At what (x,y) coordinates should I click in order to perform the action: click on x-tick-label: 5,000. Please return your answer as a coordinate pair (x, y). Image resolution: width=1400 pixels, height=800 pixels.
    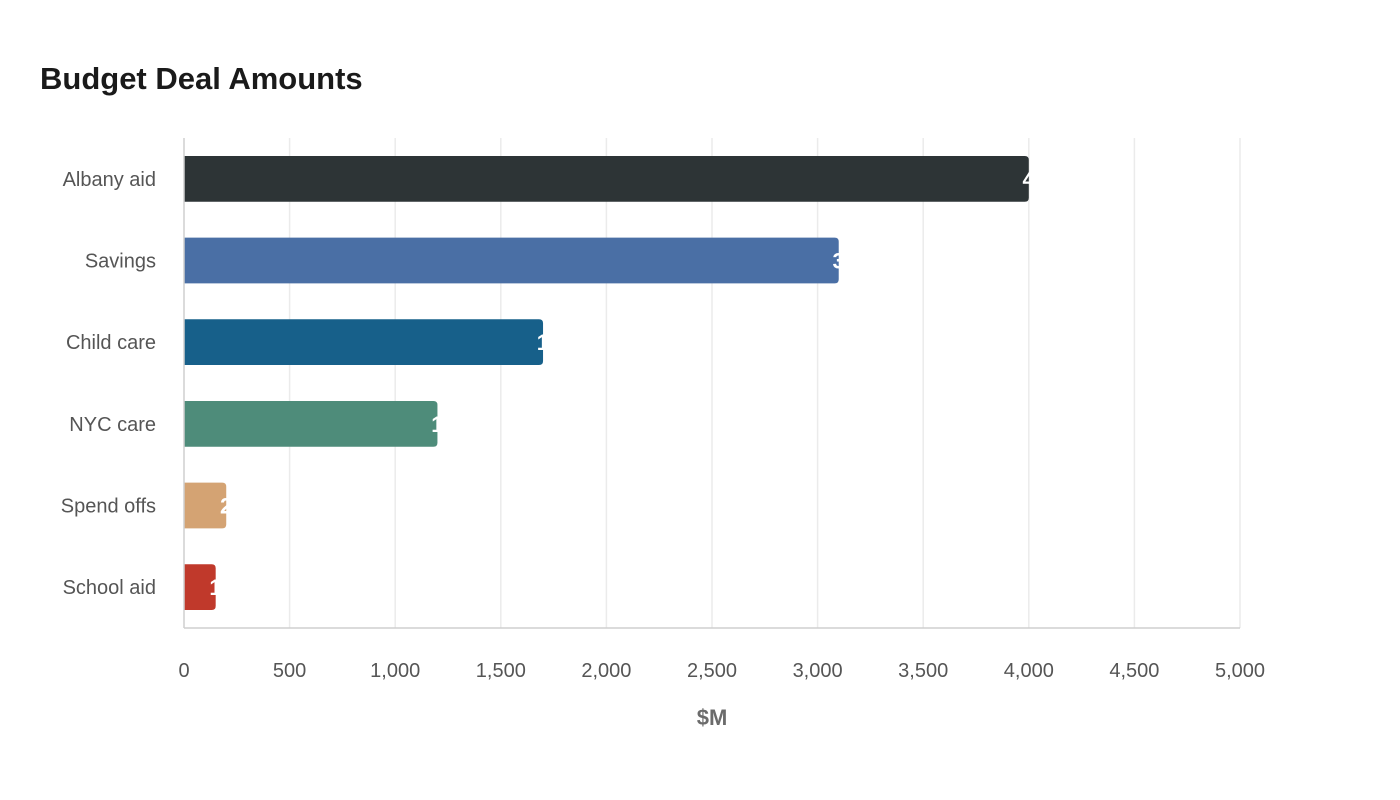
    Looking at the image, I should click on (1240, 671).